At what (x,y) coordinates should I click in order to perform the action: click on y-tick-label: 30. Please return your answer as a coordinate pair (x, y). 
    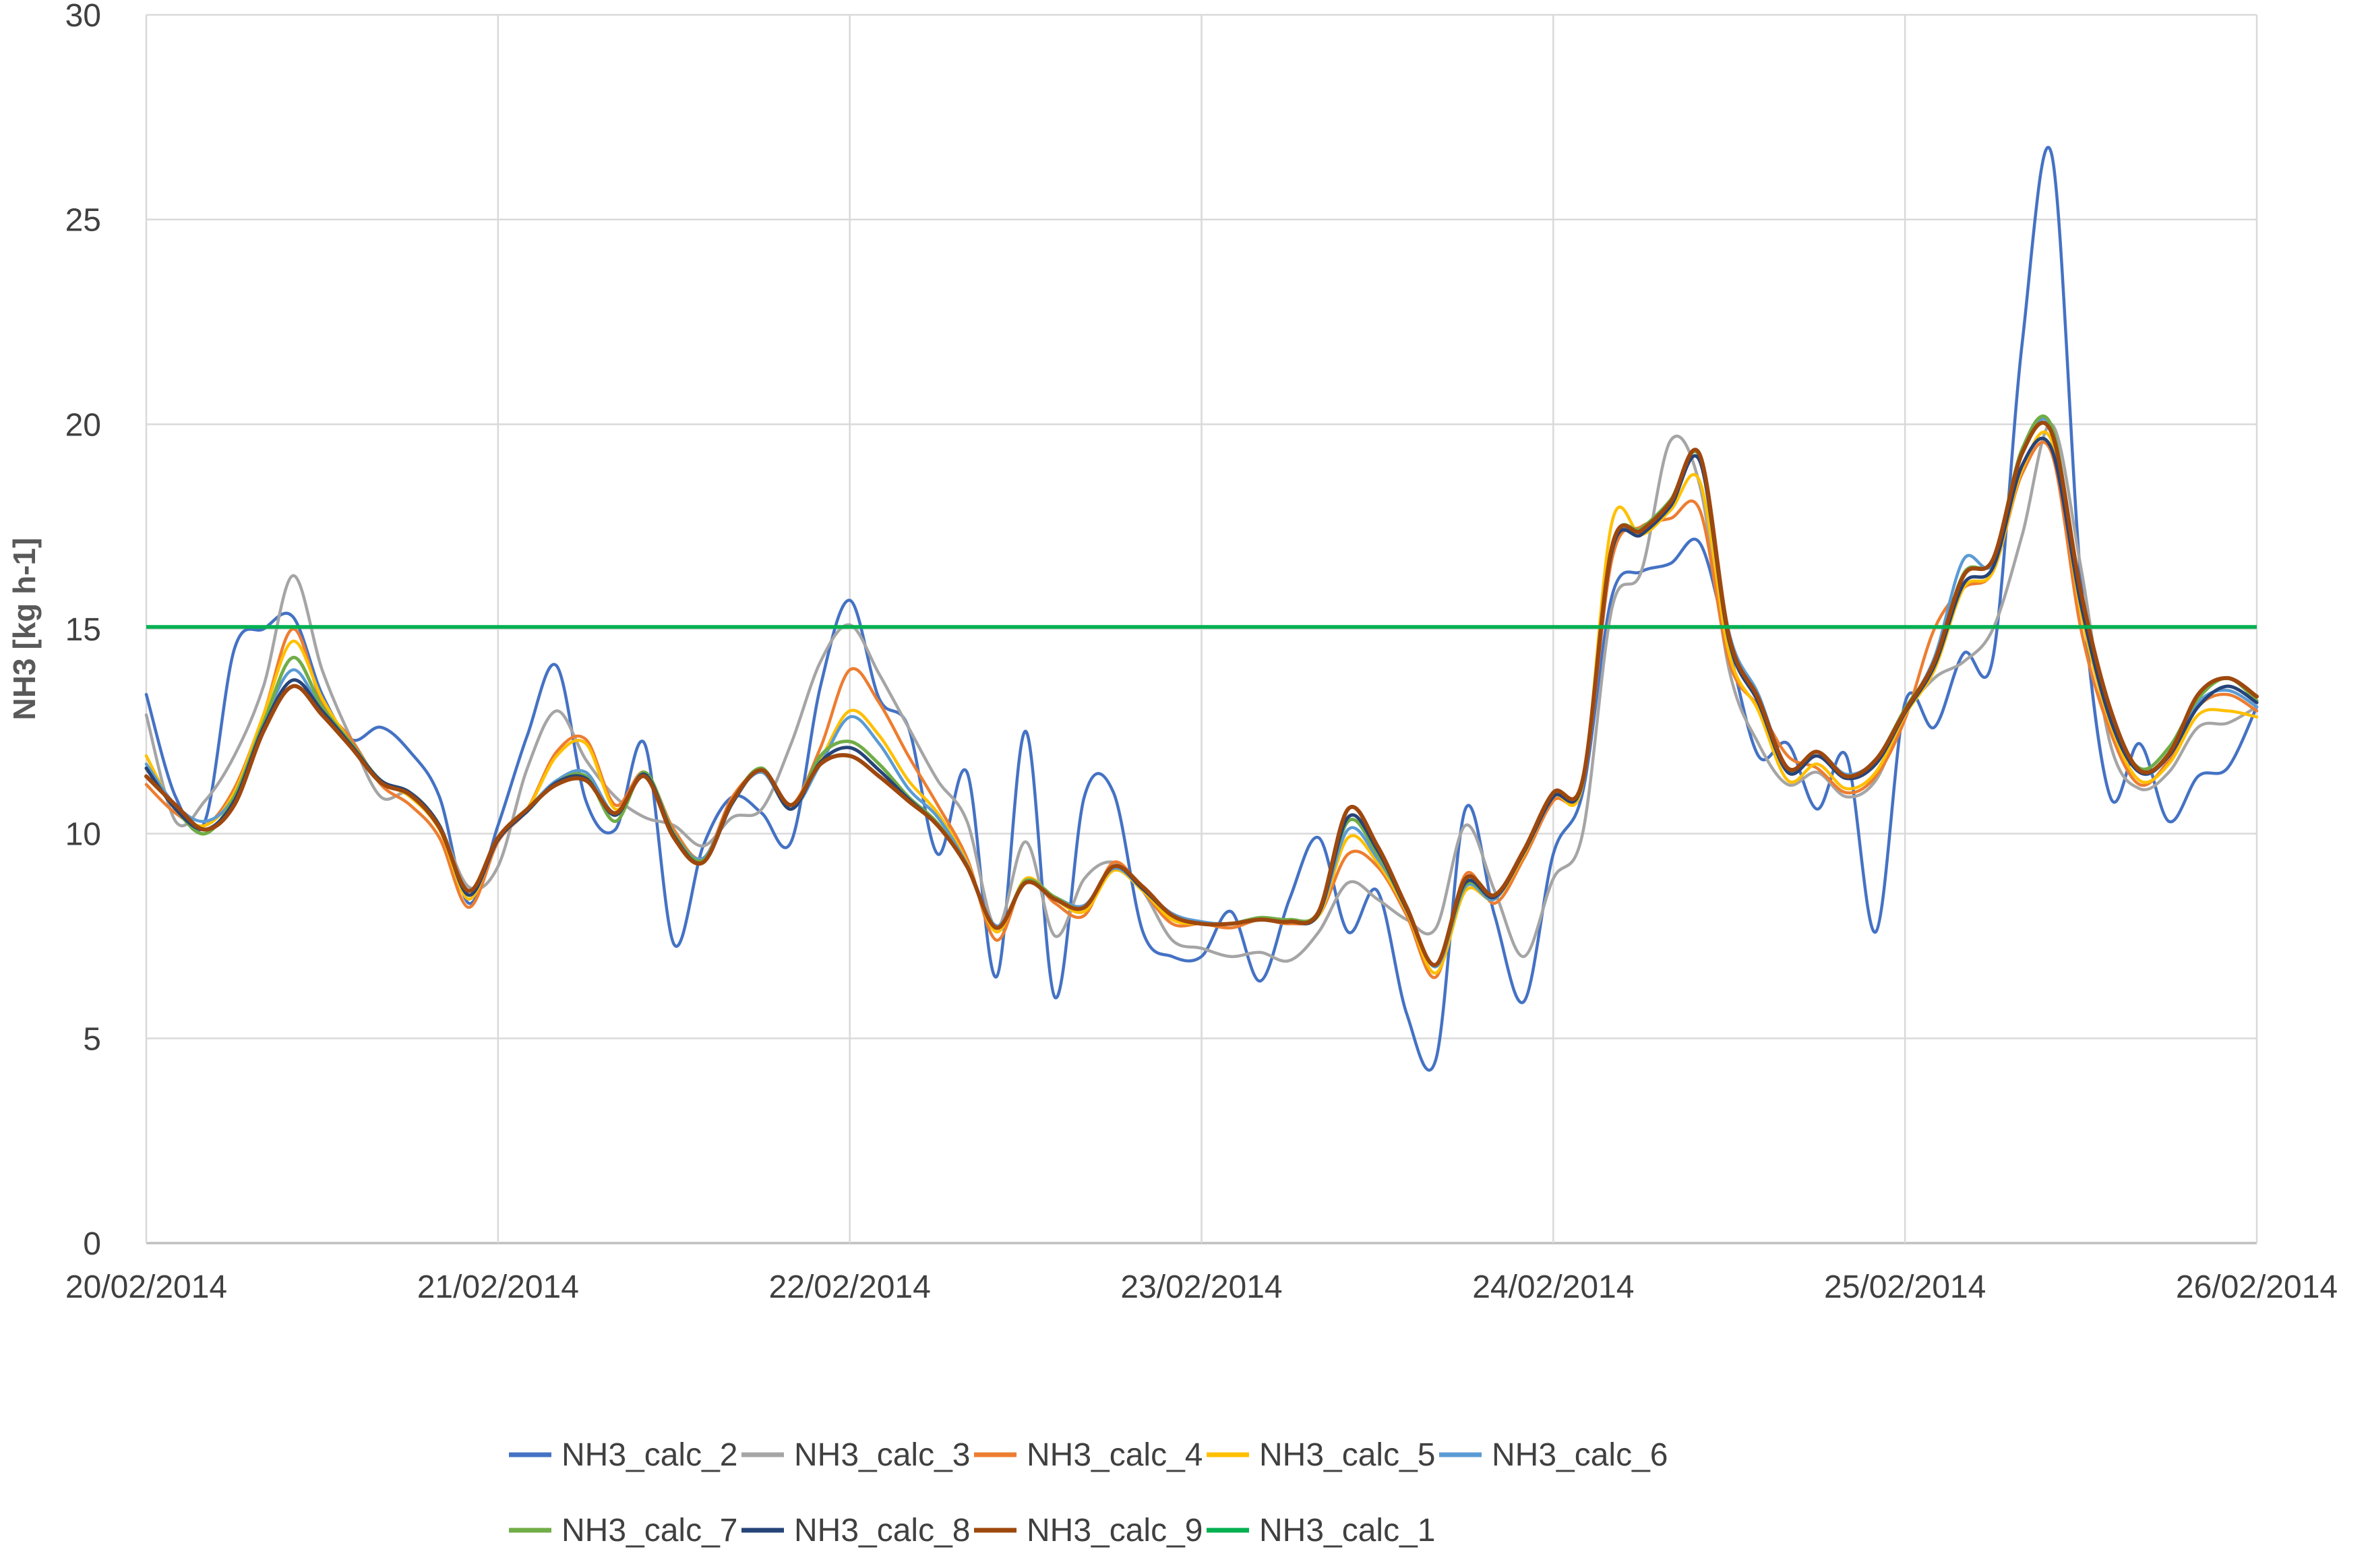
    Looking at the image, I should click on (83, 17).